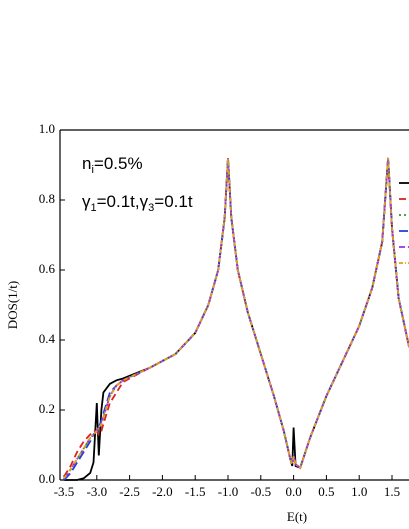 The height and width of the screenshot is (529, 409). What do you see at coordinates (92, 170) in the screenshot?
I see `annotation-part: i` at bounding box center [92, 170].